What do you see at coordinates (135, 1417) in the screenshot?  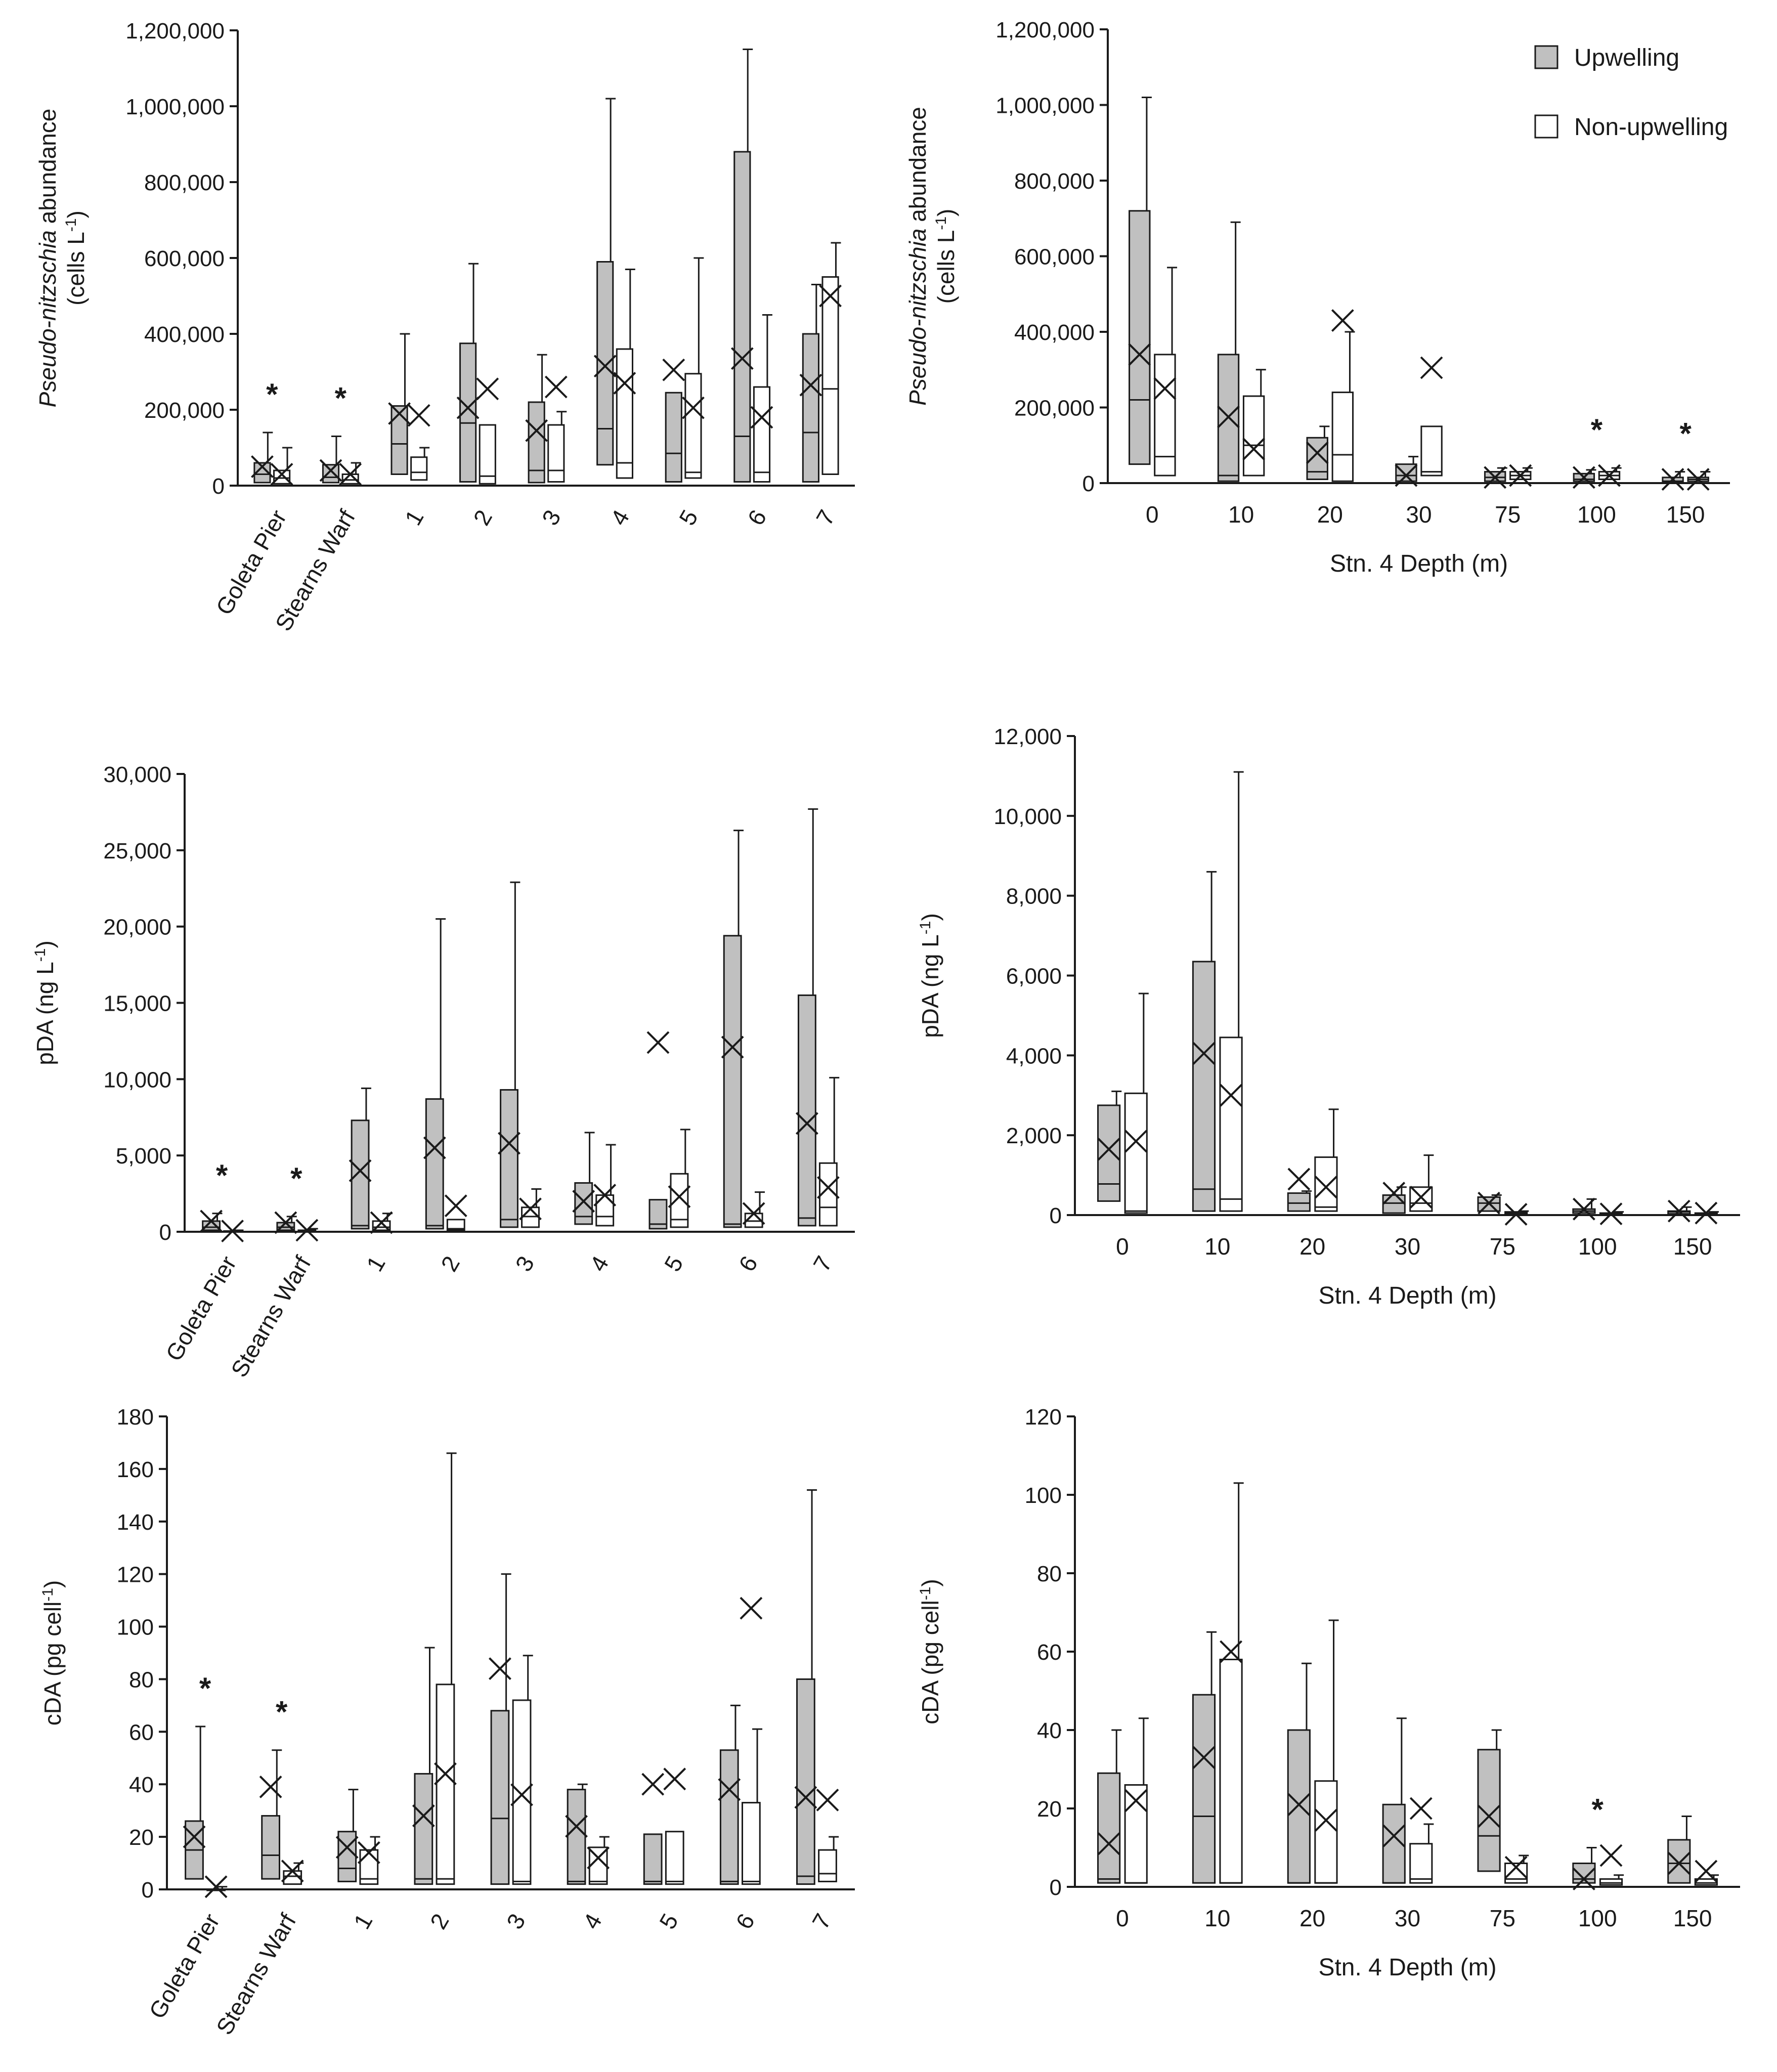 I see `y-tick-label: 180` at bounding box center [135, 1417].